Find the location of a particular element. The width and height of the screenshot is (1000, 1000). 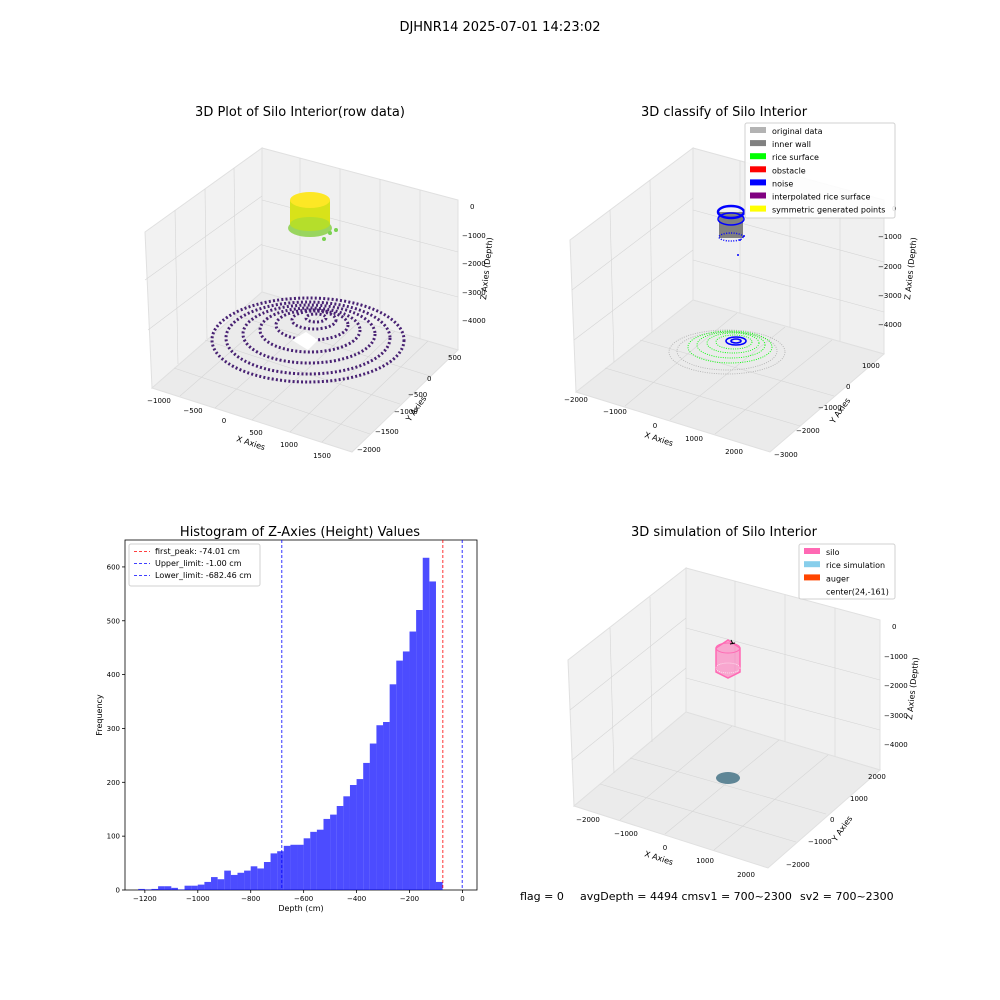

histogram-x-tick-label: −600 is located at coordinates (303, 899).